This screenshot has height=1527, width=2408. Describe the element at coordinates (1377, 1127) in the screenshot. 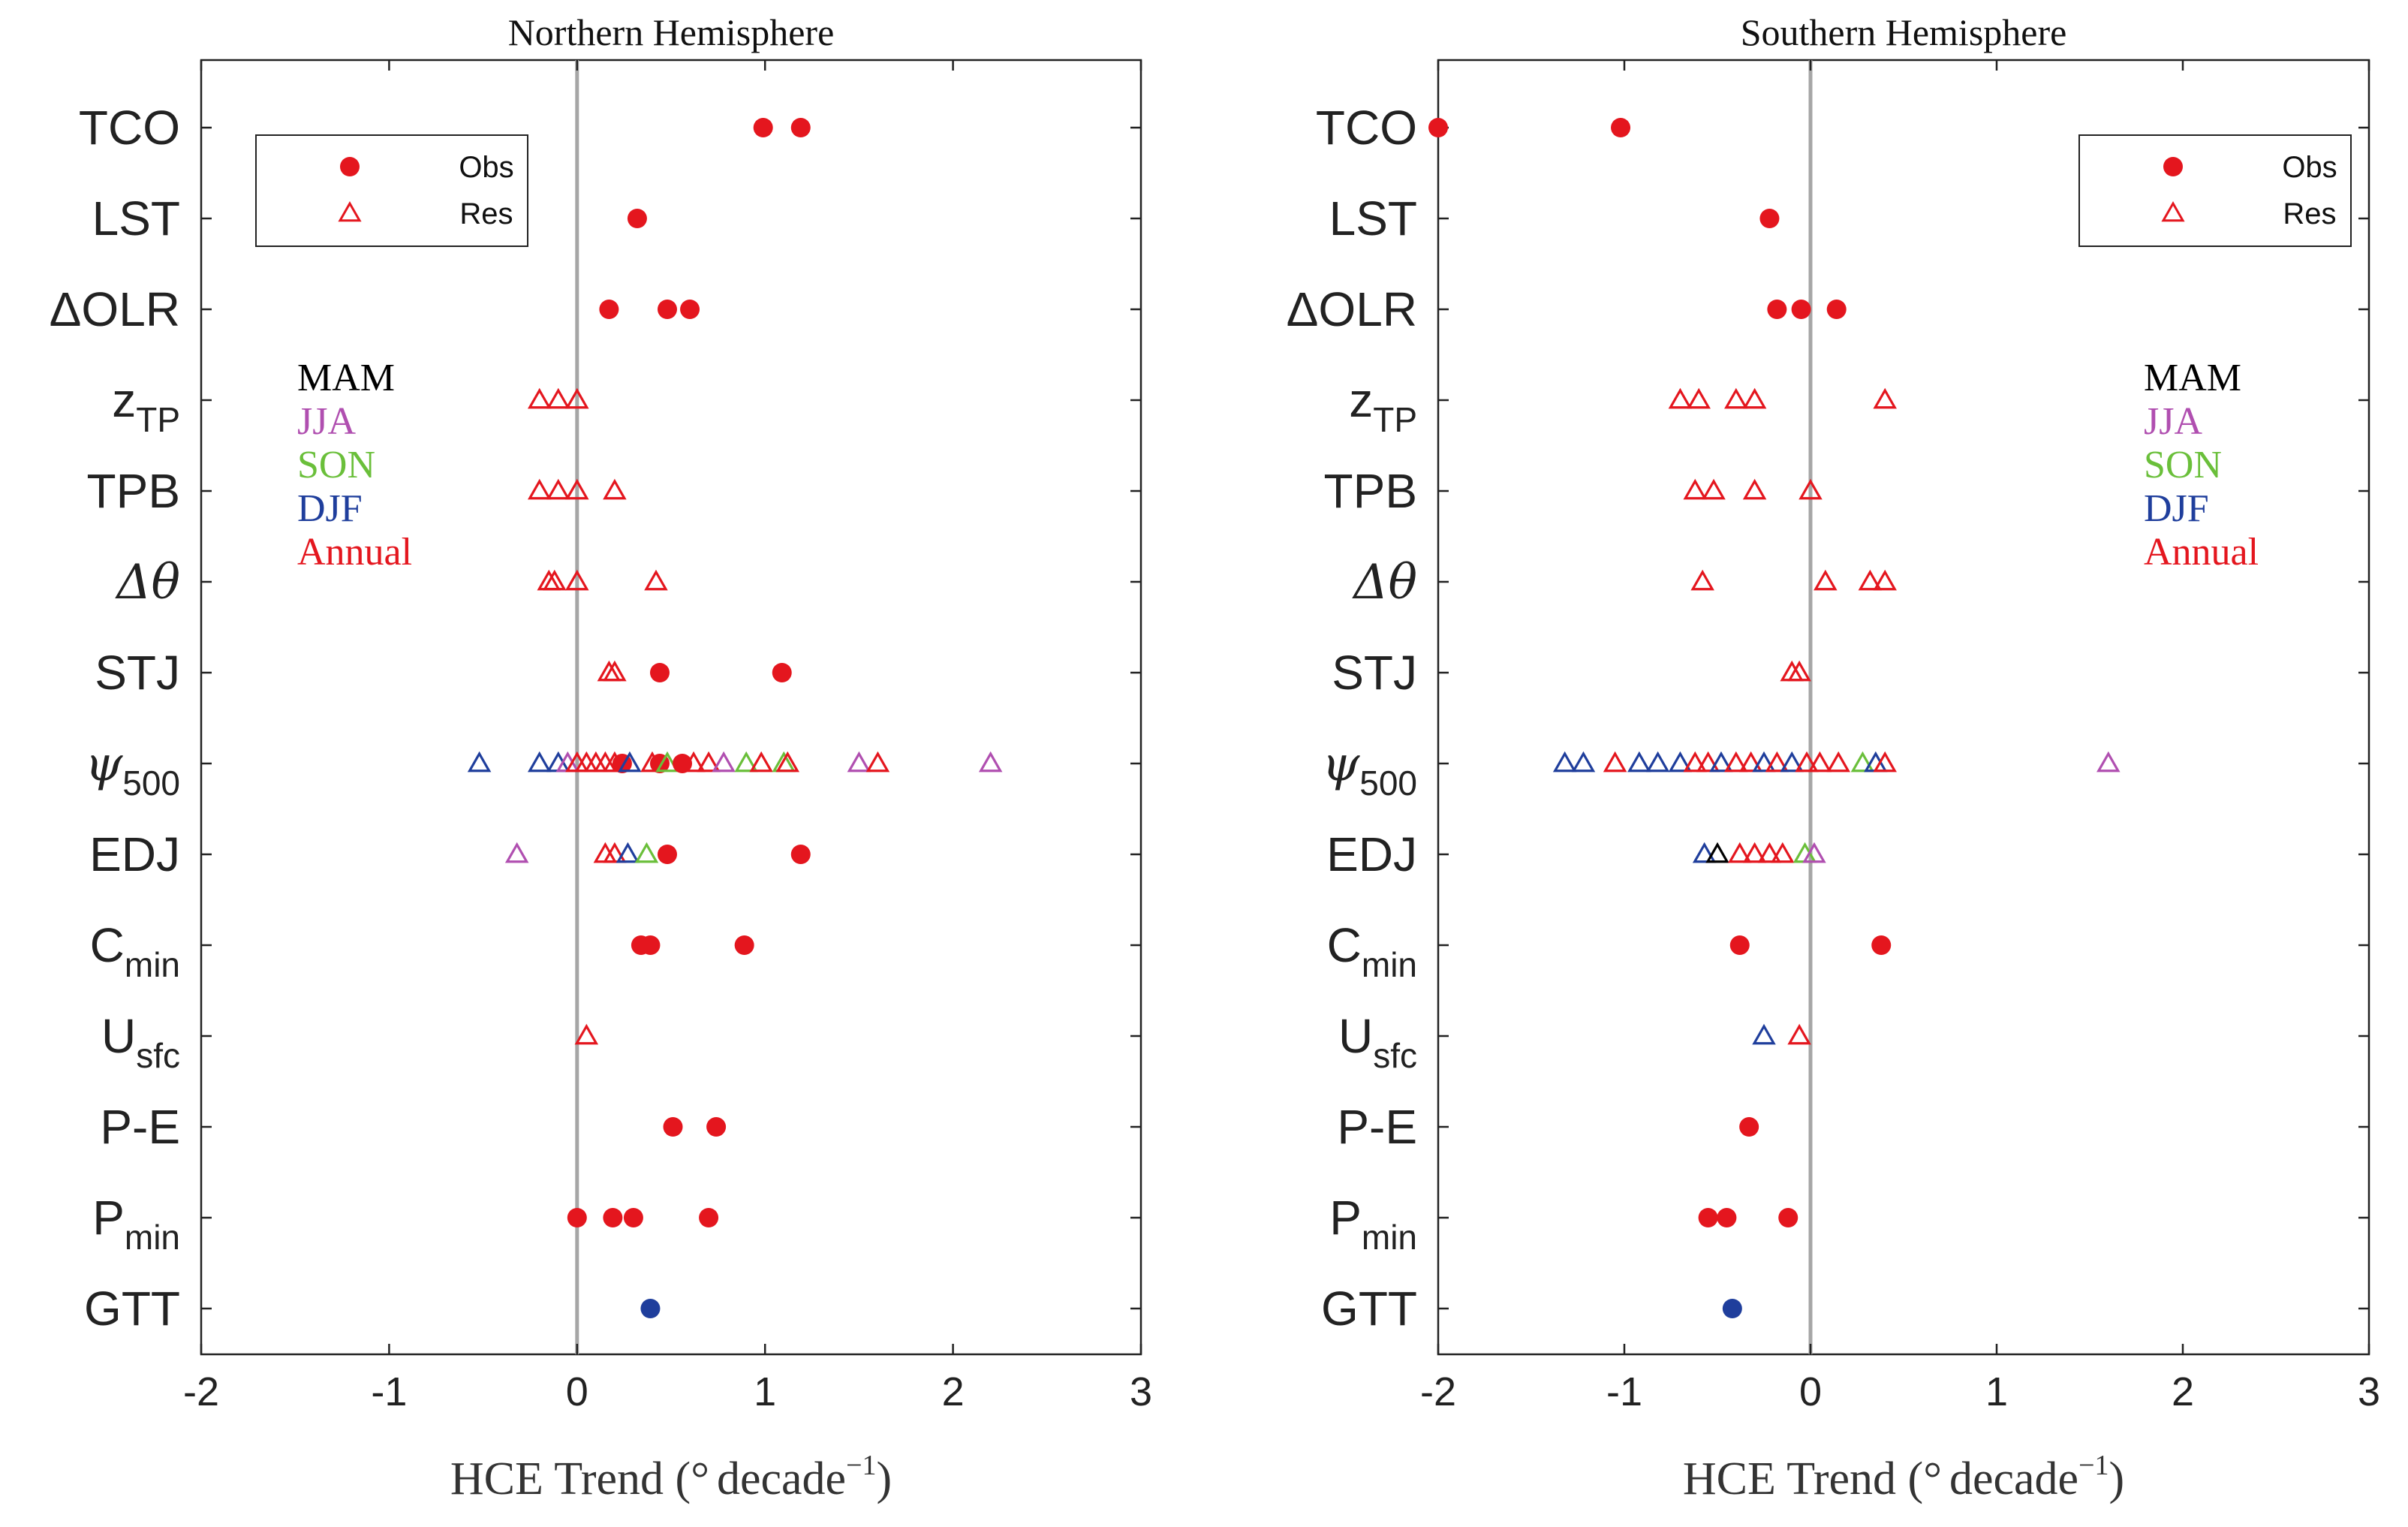

I see `y-label-p-e: P-E` at that location.